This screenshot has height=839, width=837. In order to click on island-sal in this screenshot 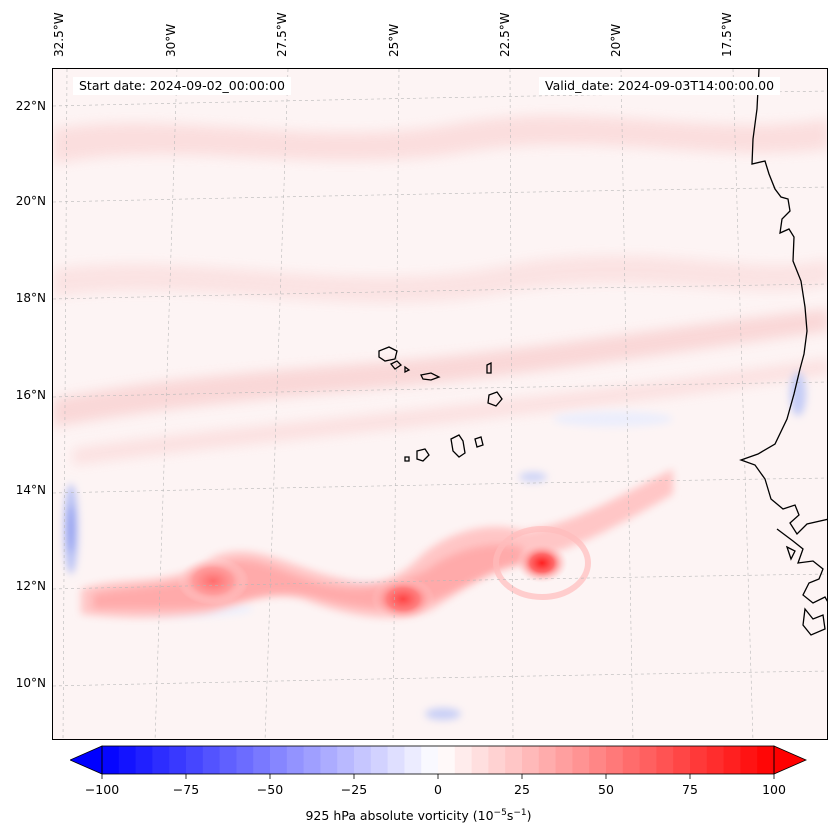, I will do `click(489, 367)`.